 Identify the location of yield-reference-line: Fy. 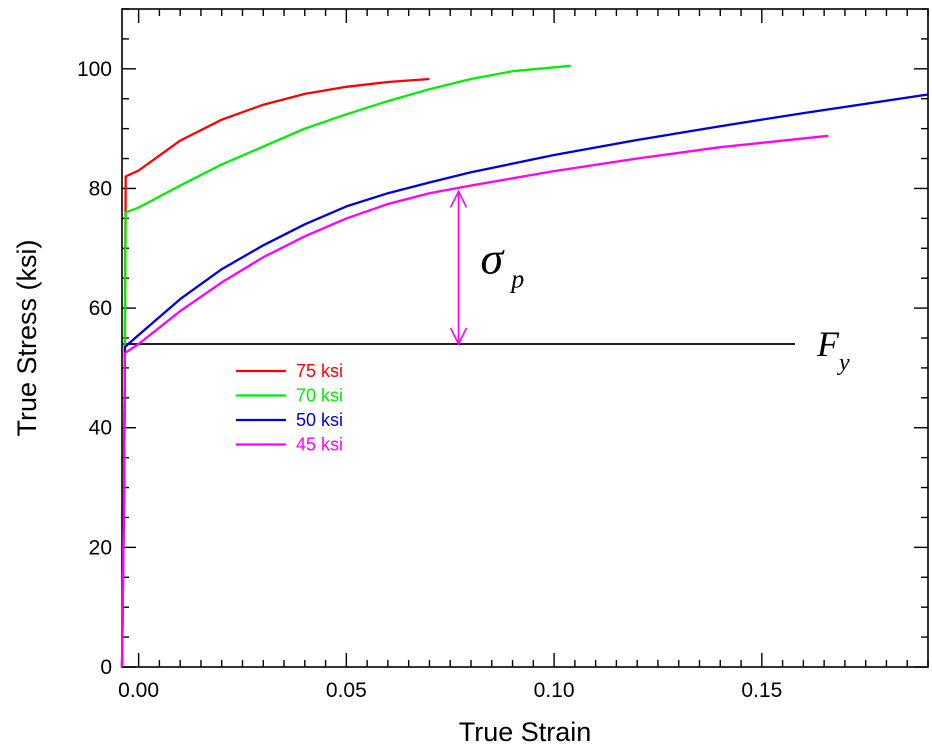
(486, 350).